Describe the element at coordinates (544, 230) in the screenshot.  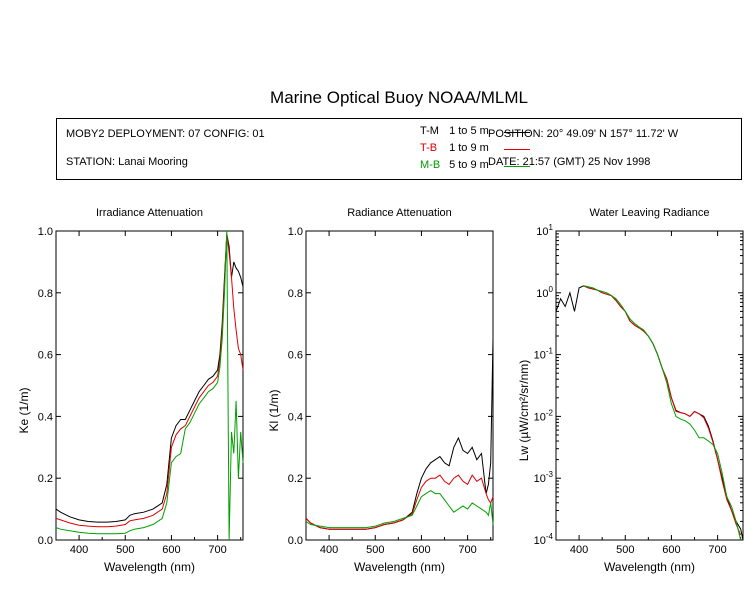
I see `y-tick-label: 10¹` at that location.